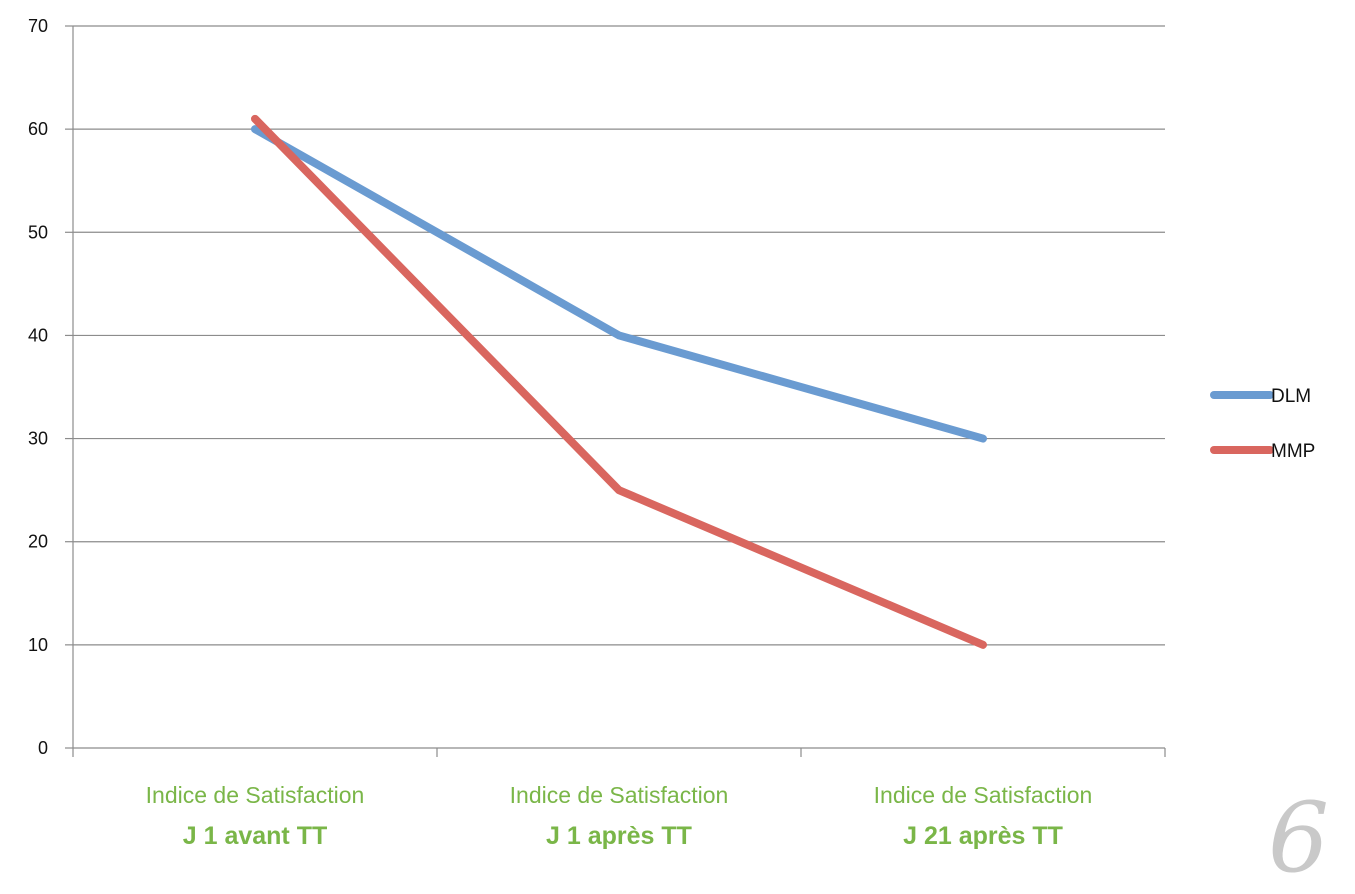 The height and width of the screenshot is (894, 1355). I want to click on y-tick-label-10: 10, so click(38, 645).